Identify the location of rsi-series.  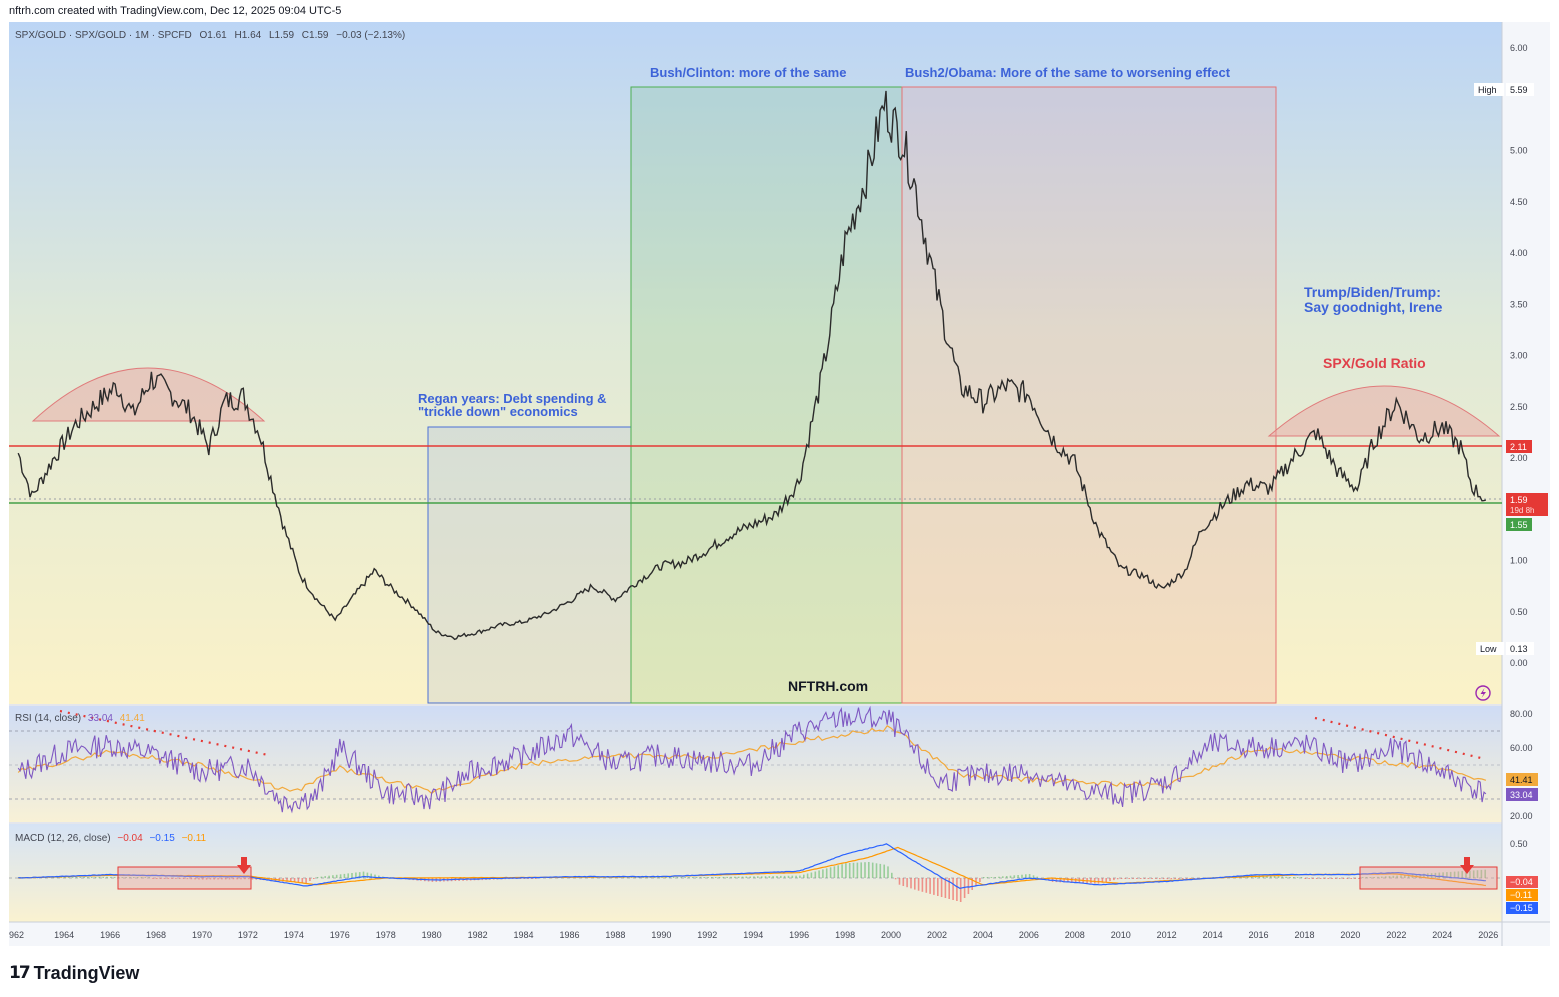
(752, 759).